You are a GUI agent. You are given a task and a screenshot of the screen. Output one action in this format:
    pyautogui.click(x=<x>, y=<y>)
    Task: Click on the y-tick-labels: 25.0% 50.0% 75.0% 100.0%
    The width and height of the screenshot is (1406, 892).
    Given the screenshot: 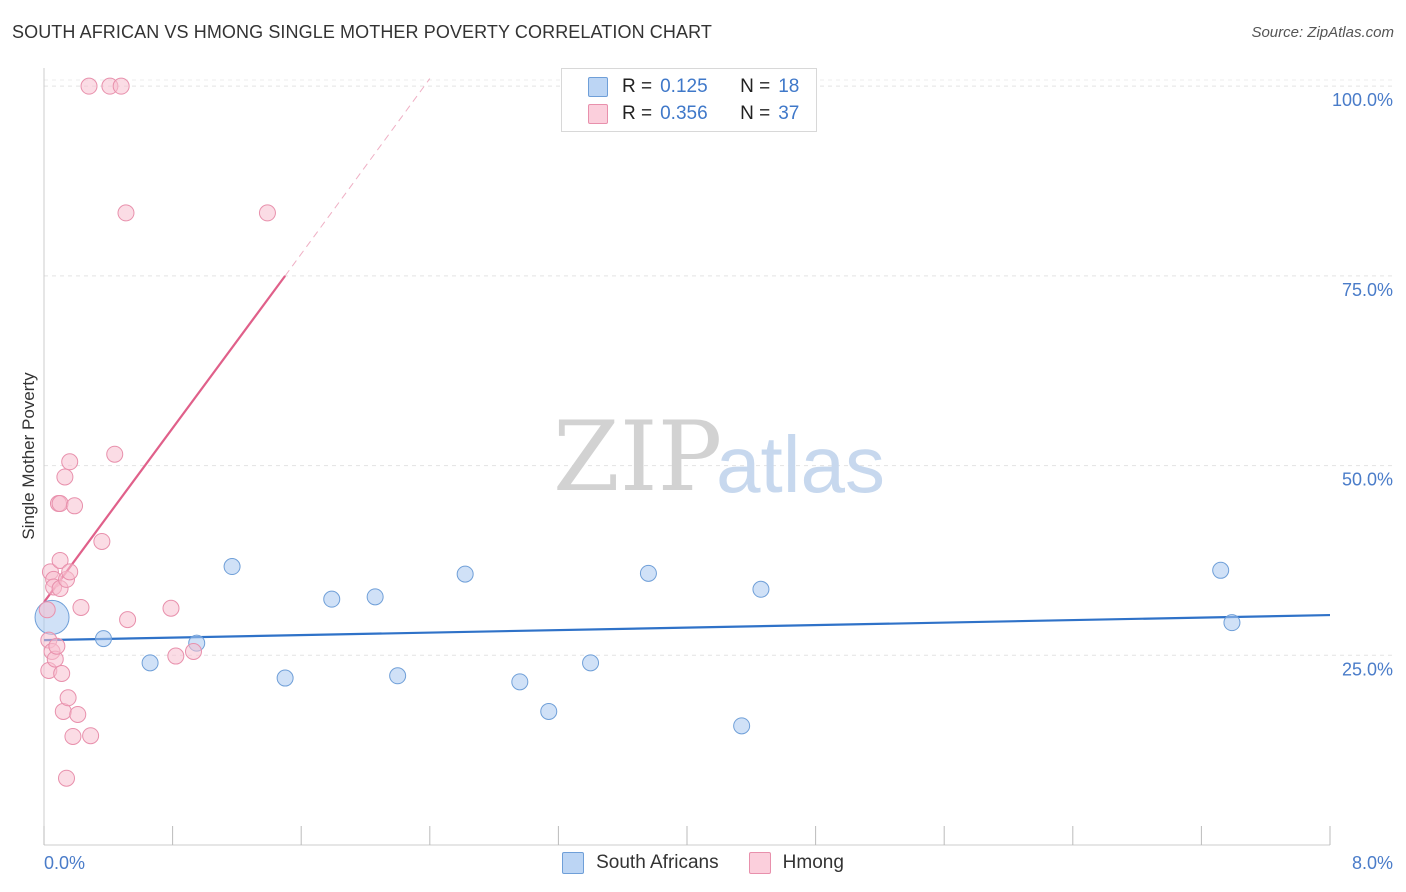 What is the action you would take?
    pyautogui.click(x=1362, y=384)
    